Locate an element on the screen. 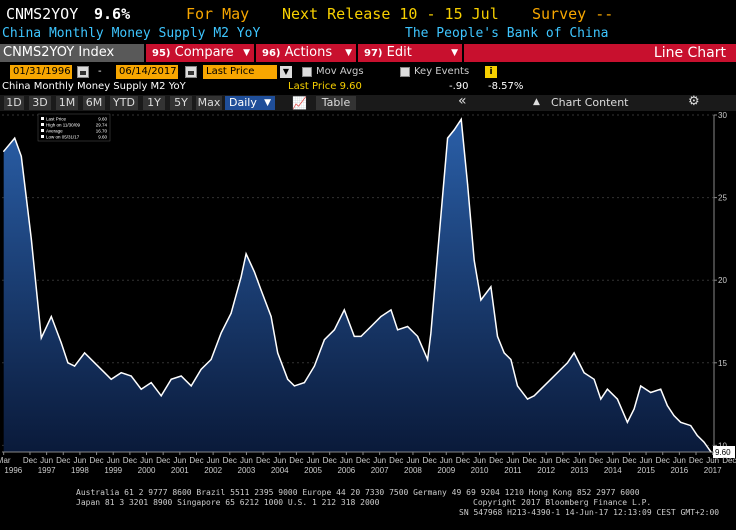 The height and width of the screenshot is (530, 736). x-year-label: 2016 is located at coordinates (679, 470).